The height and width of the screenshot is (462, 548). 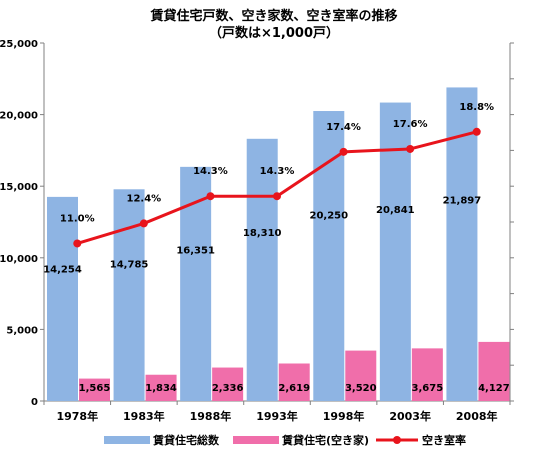 What do you see at coordinates (144, 198) in the screenshot?
I see `data-label-rate: 12.4%` at bounding box center [144, 198].